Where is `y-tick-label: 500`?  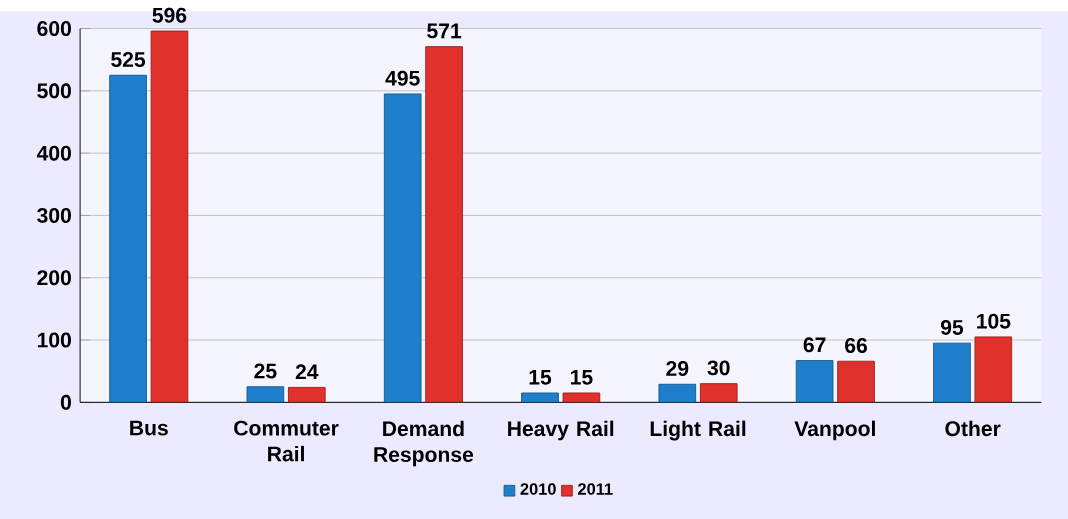
y-tick-label: 500 is located at coordinates (54, 91).